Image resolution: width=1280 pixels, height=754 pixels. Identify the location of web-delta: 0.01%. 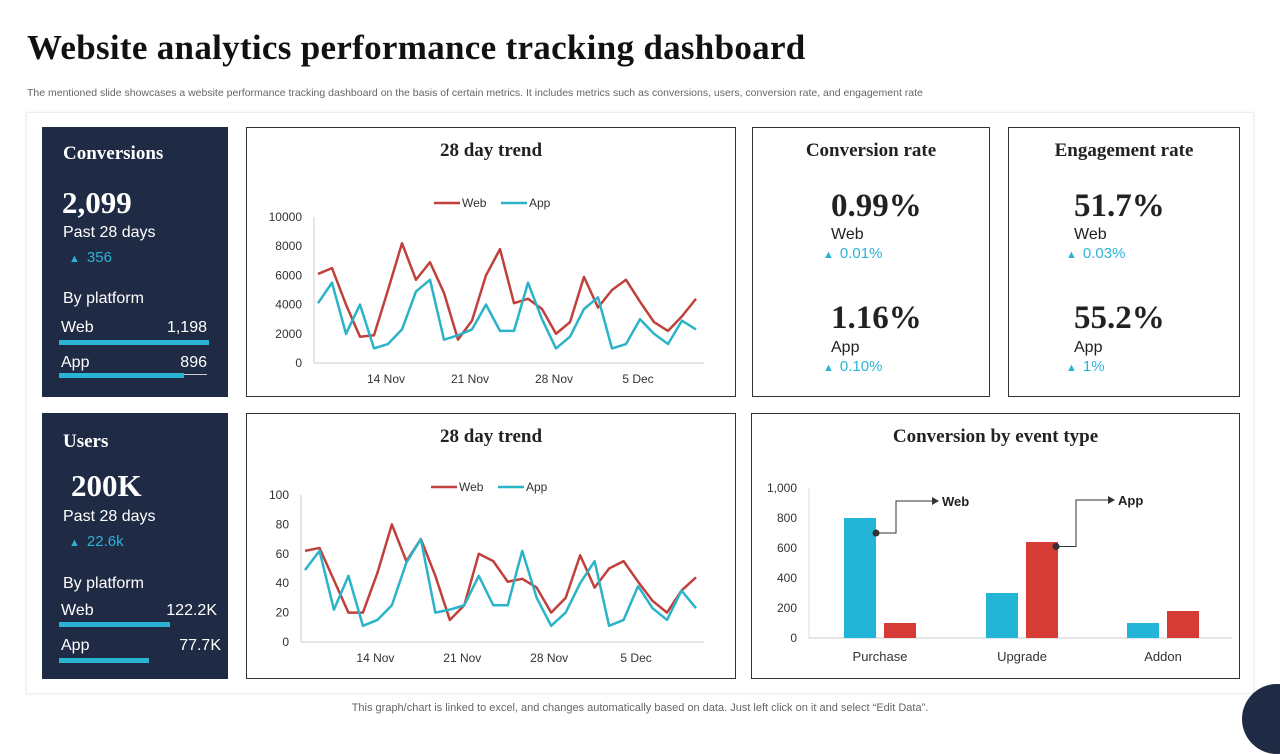
(861, 253).